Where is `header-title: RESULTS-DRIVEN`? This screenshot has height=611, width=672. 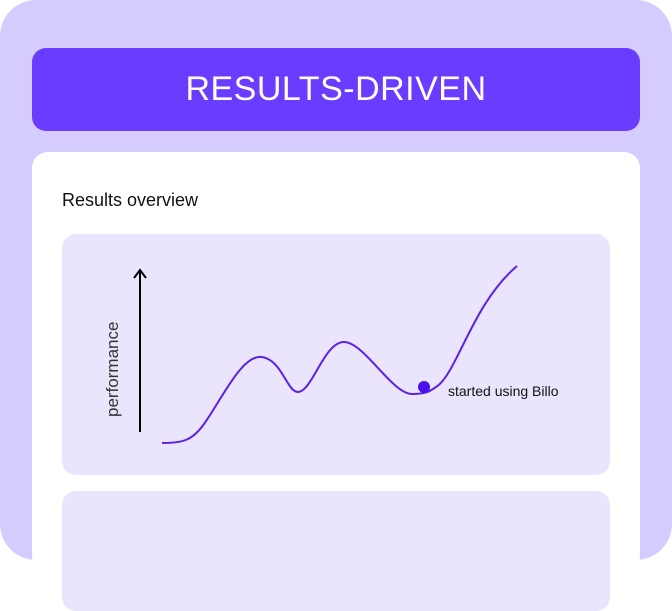 header-title: RESULTS-DRIVEN is located at coordinates (336, 89).